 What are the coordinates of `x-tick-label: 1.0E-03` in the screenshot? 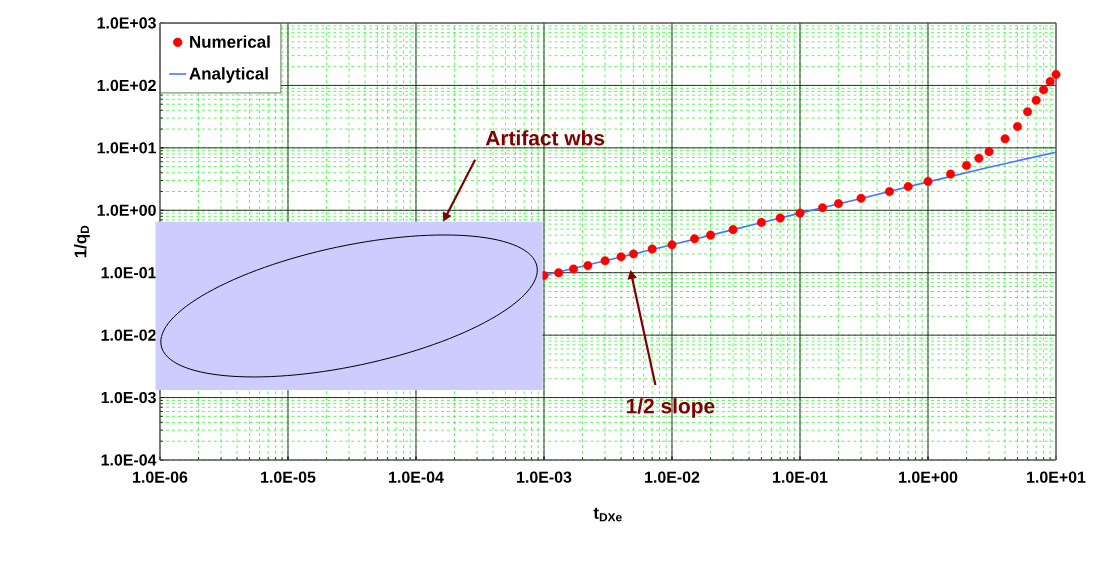 It's located at (544, 477).